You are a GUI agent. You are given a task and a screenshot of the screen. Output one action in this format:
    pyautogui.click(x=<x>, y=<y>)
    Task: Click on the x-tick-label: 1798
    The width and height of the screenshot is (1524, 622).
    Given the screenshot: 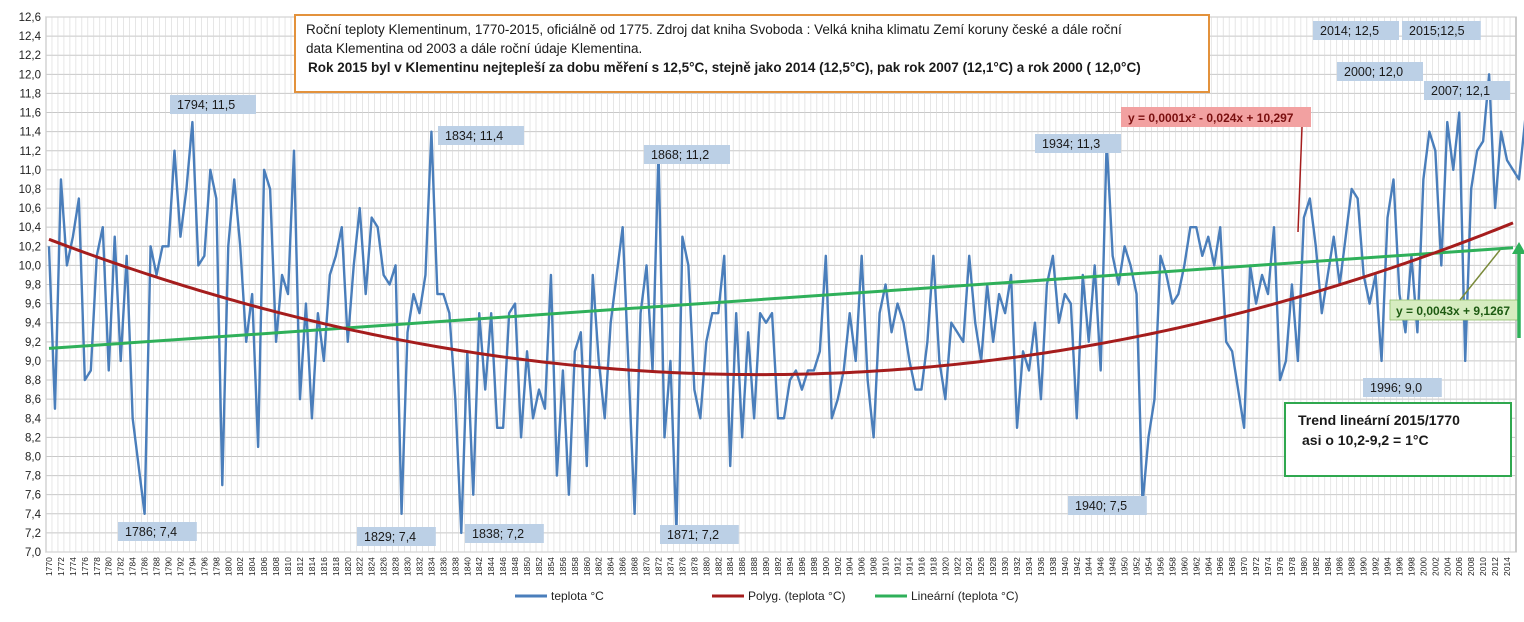 What is the action you would take?
    pyautogui.click(x=216, y=566)
    